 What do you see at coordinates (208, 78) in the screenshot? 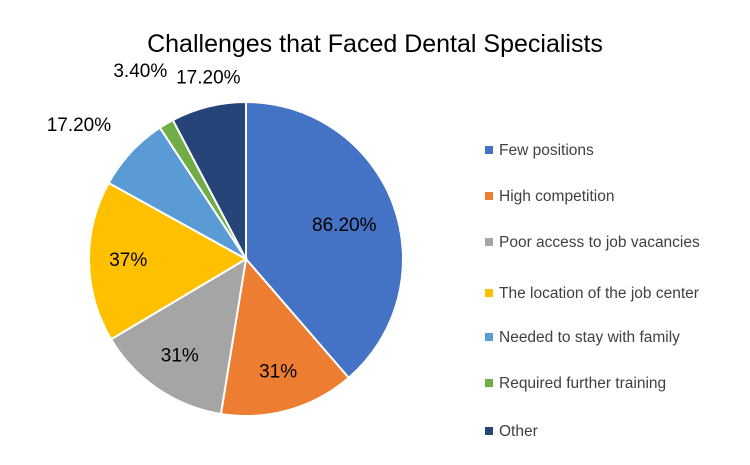
I see `data-label-7: 17.20%` at bounding box center [208, 78].